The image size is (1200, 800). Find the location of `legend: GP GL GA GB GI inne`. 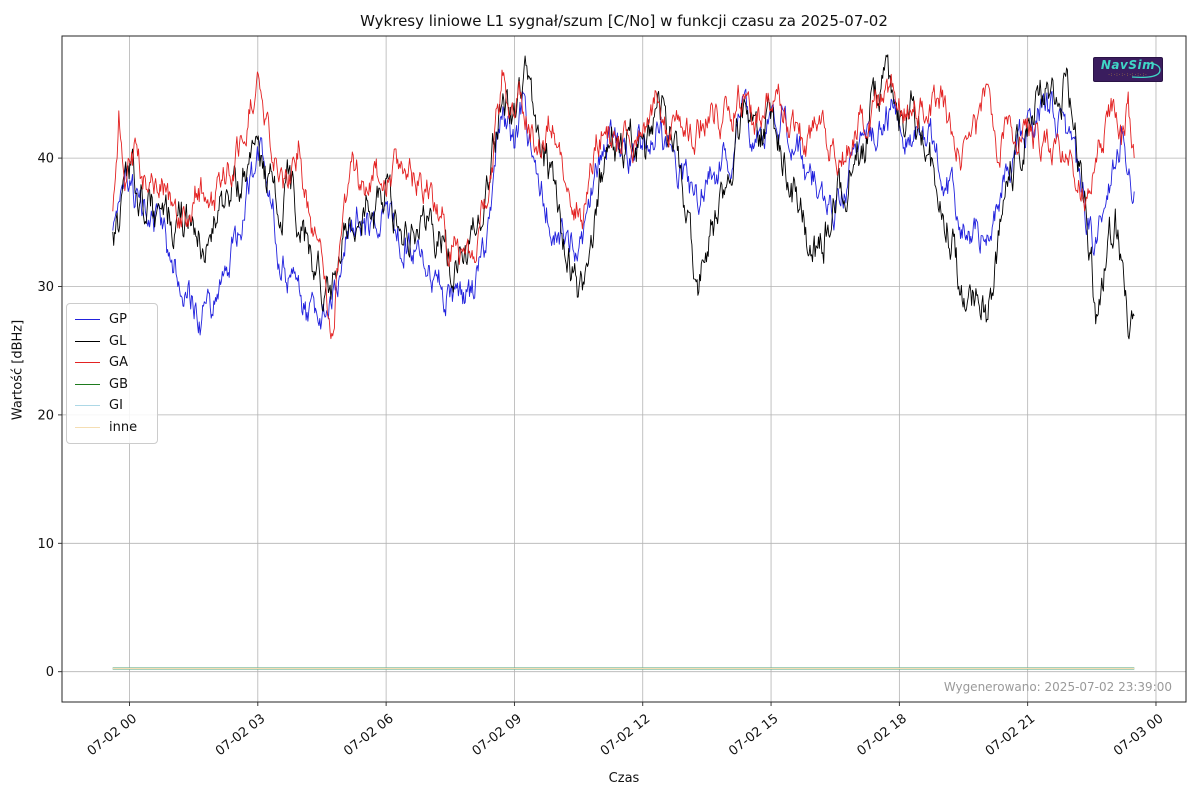

legend: GP GL GA GB GI inne is located at coordinates (112, 373).